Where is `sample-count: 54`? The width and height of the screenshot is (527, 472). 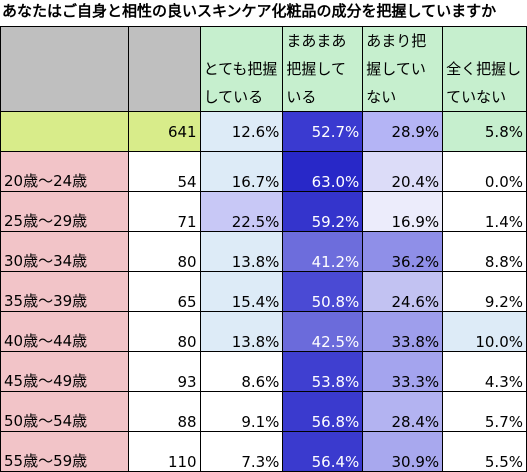 sample-count: 54 is located at coordinates (164, 171).